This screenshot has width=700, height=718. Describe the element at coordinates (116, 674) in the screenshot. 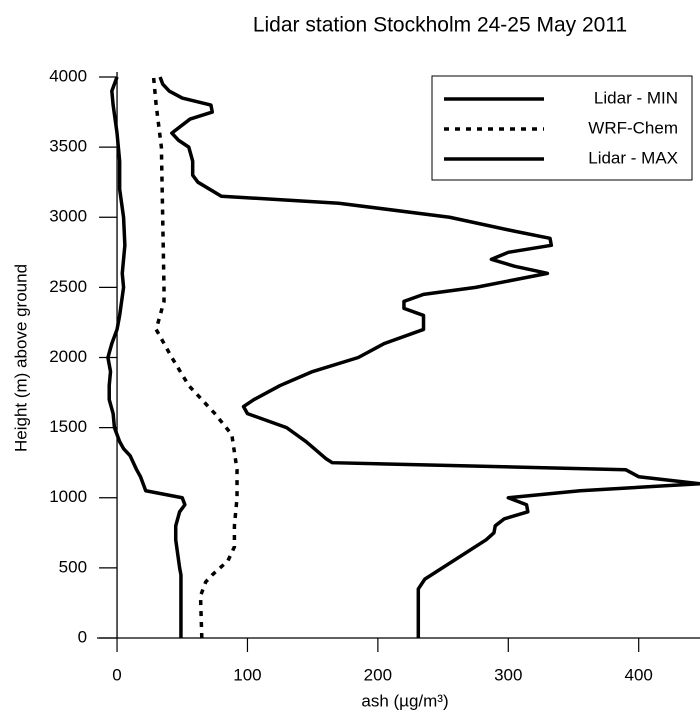

I see `x-tick-label: 0` at that location.